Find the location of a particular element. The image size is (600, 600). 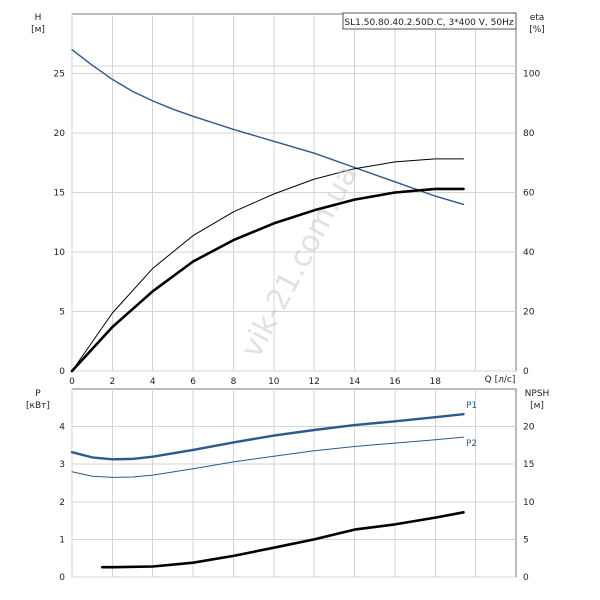

right-tick-label: 15 is located at coordinates (528, 465).